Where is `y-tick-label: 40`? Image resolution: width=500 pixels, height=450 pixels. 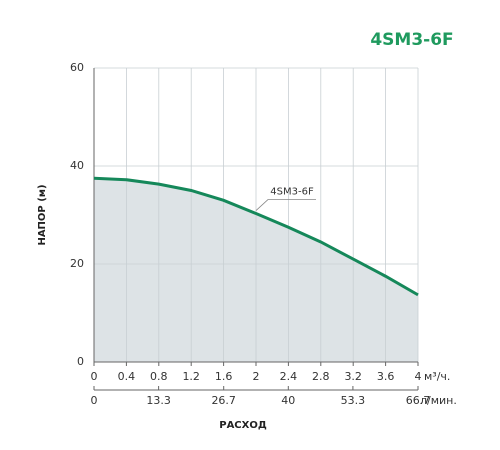 y-tick-label: 40 is located at coordinates (77, 165).